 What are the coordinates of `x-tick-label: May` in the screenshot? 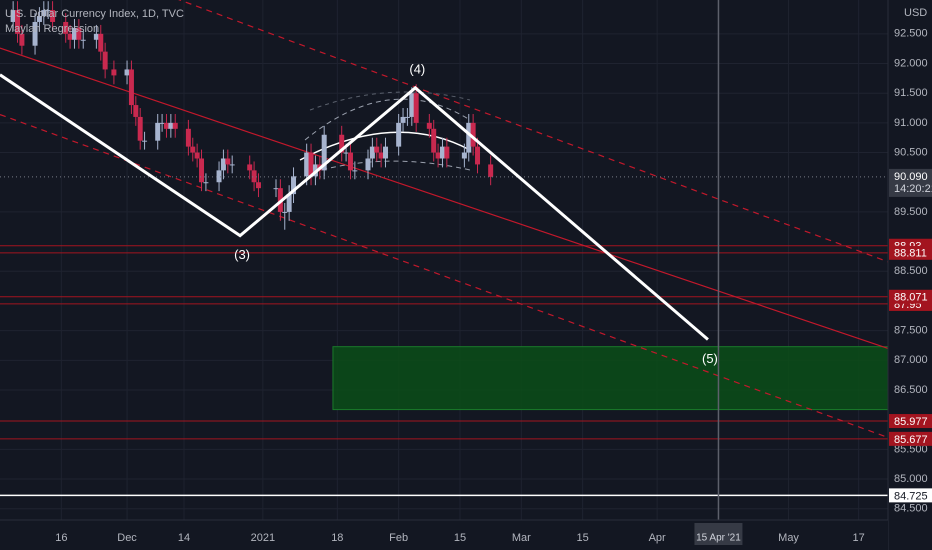 It's located at (788, 538).